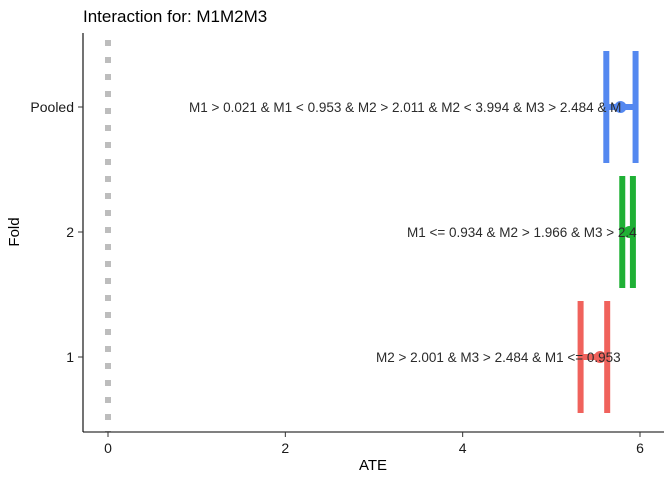 The height and width of the screenshot is (480, 672). What do you see at coordinates (498, 357) in the screenshot?
I see `rule-label-1: M2 > 2.001 & M3 > 2.484 & M1 <= 0.953` at bounding box center [498, 357].